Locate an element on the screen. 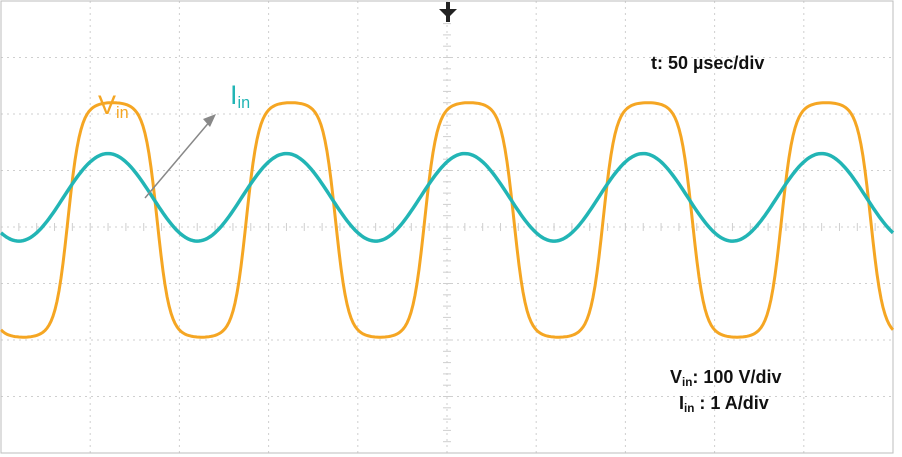 Image resolution: width=902 pixels, height=457 pixels. iin-scale-label: Iin : 1 A/div is located at coordinates (724, 404).